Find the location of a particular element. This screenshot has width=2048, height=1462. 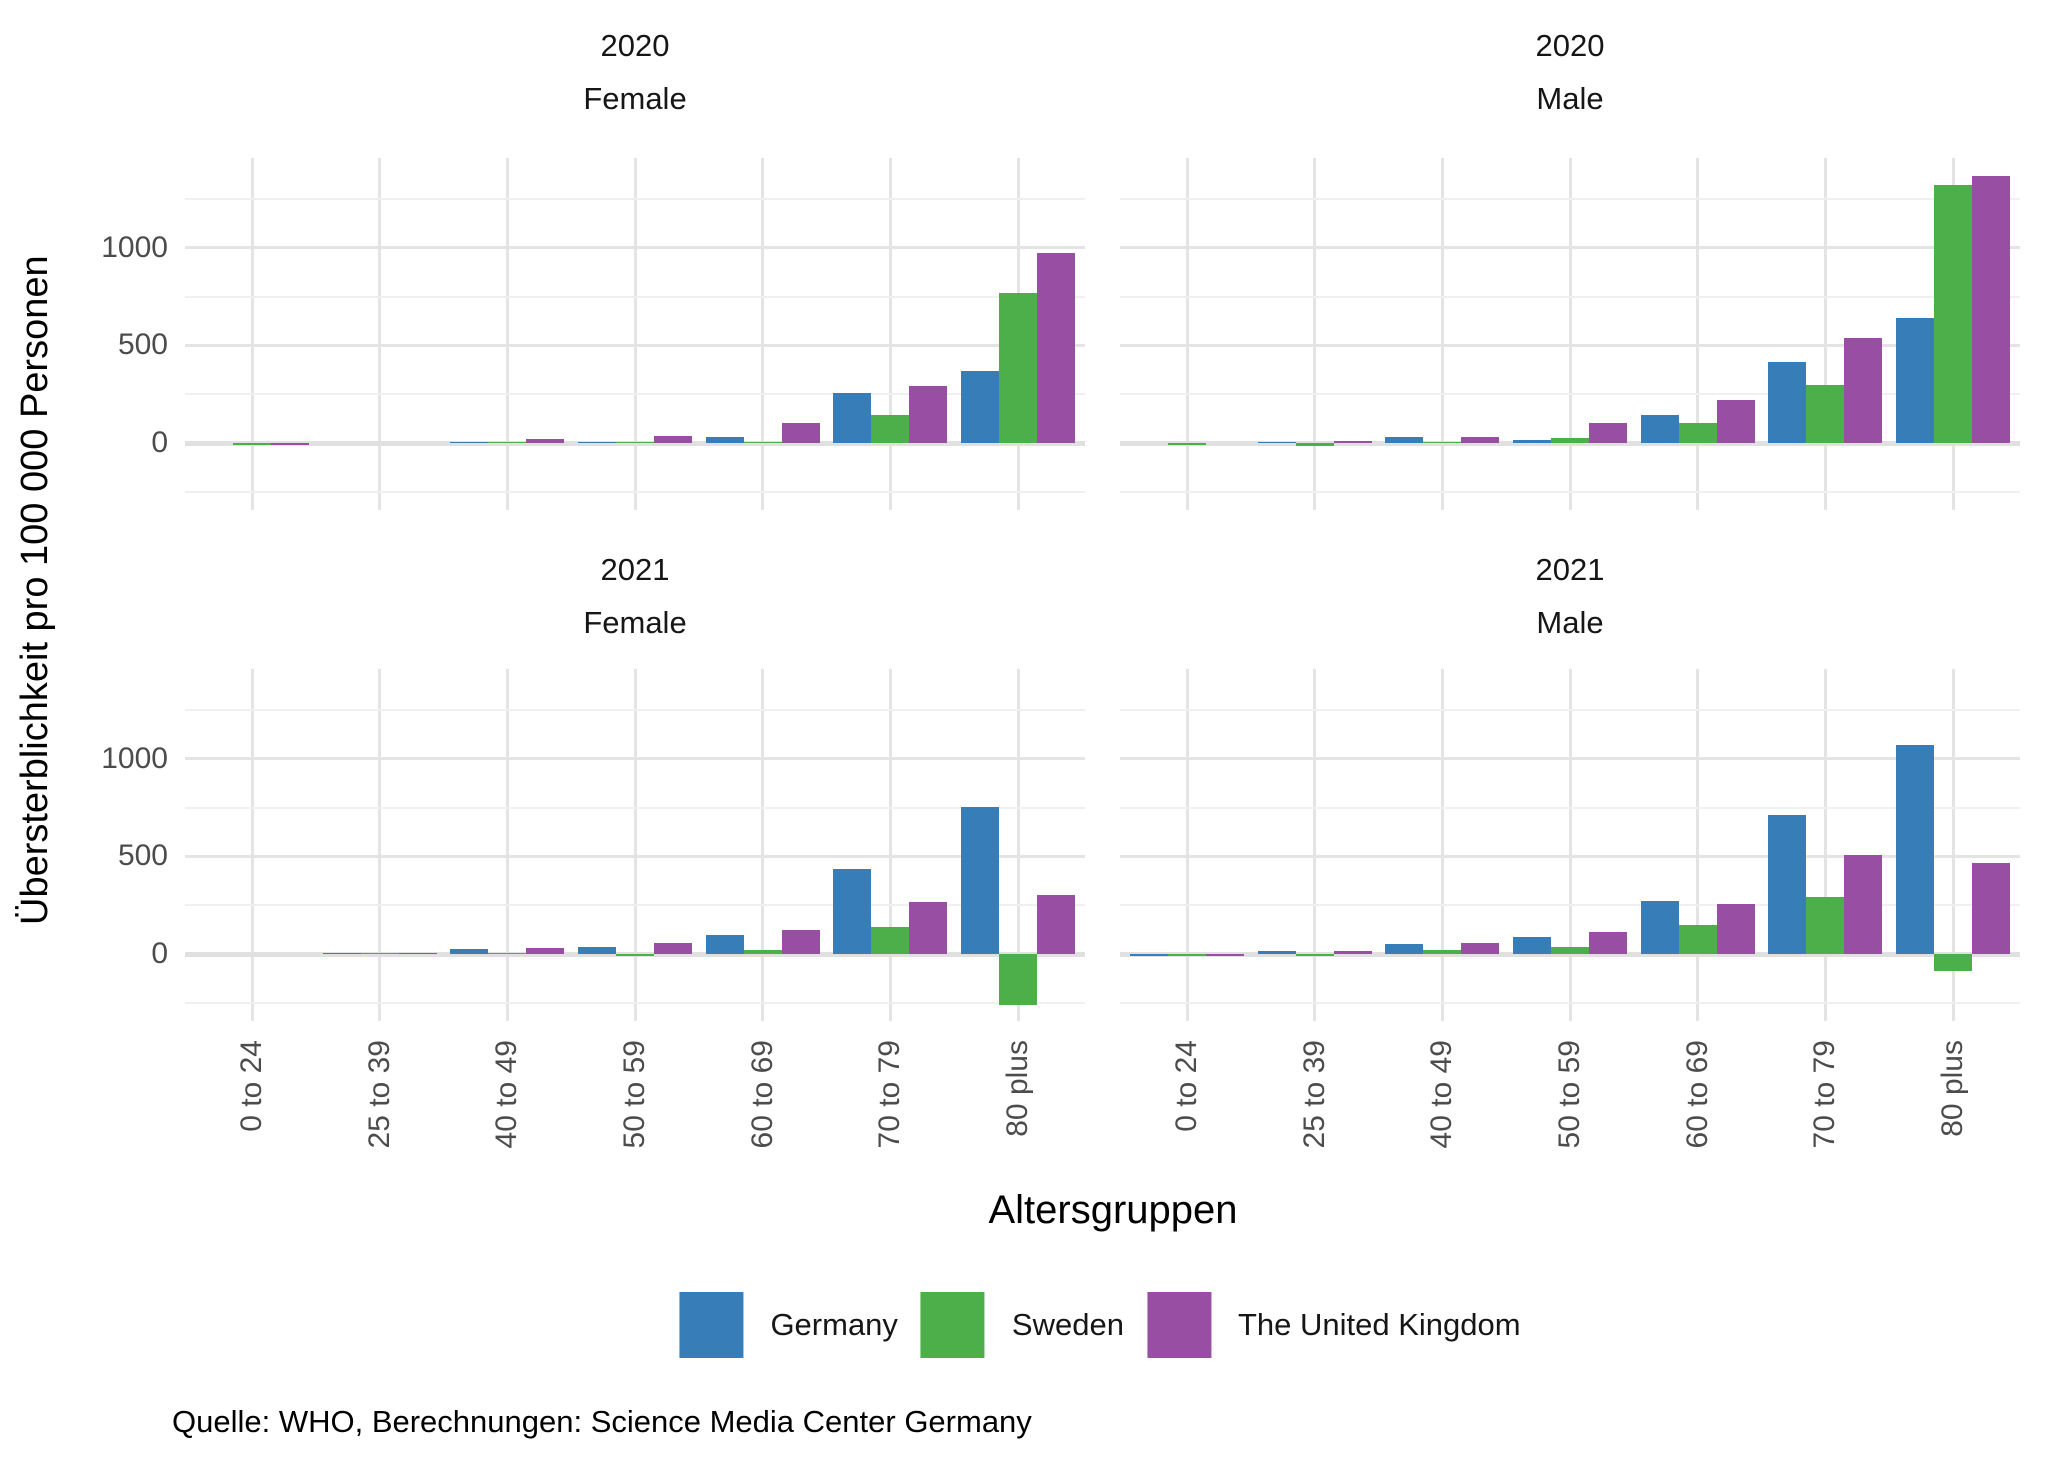

panel-2020-male is located at coordinates (1570, 334).